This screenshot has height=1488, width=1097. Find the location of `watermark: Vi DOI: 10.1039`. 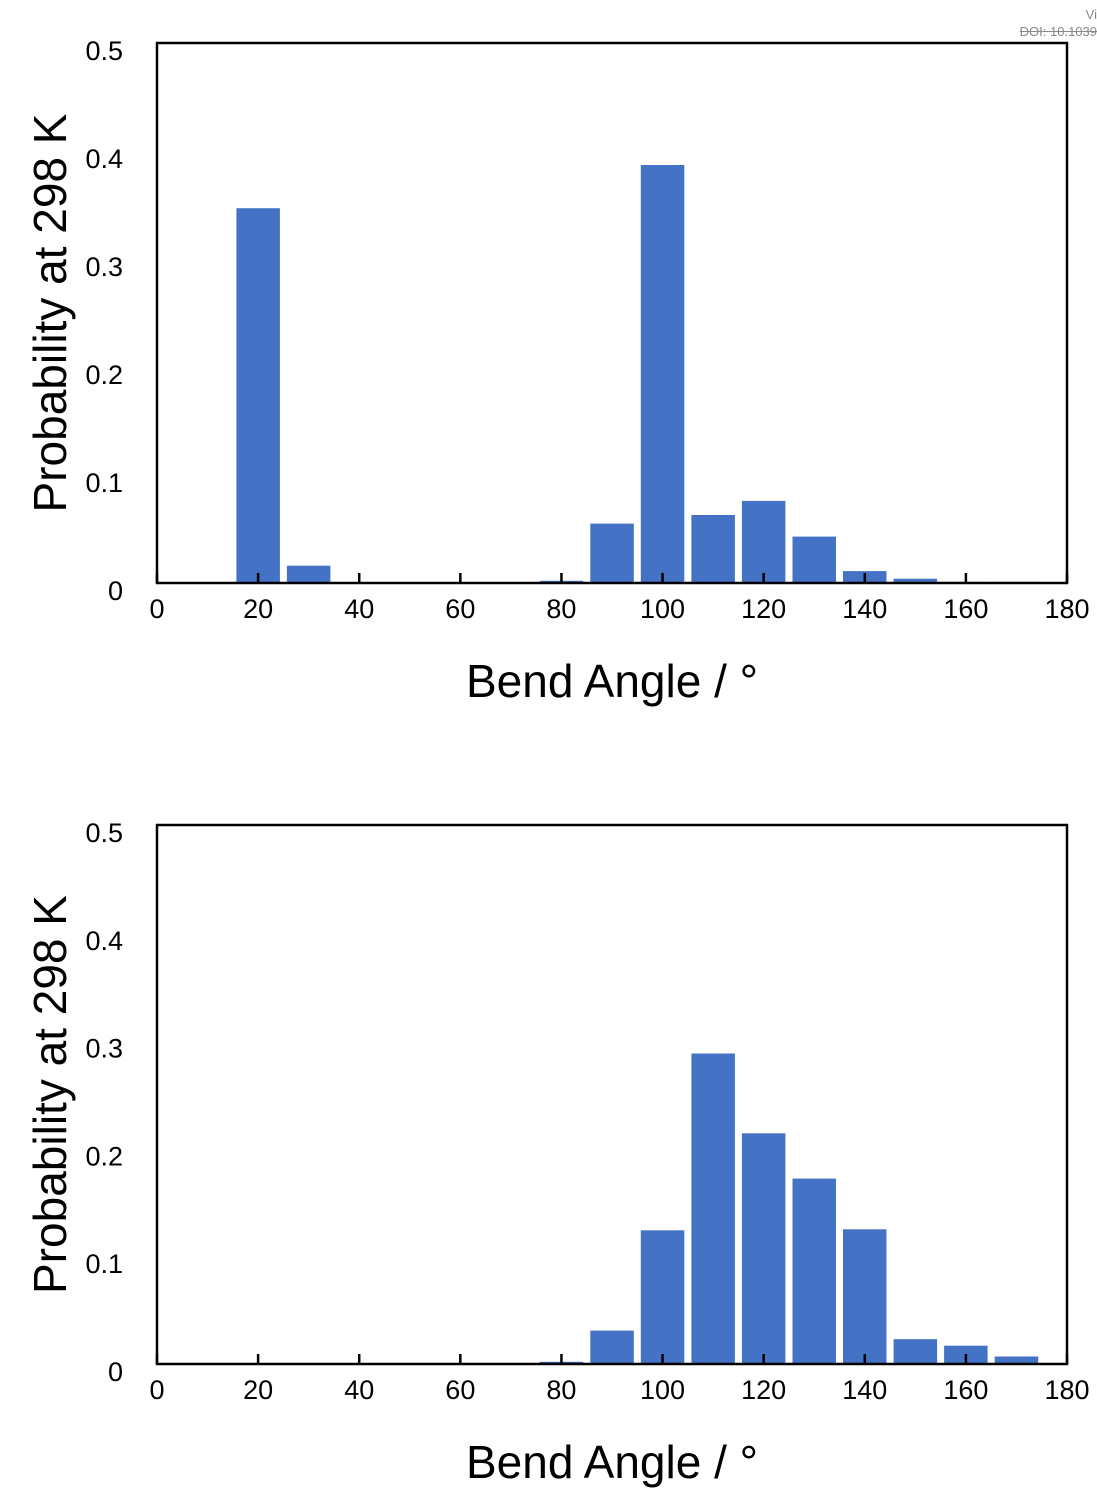

watermark: Vi DOI: 10.1039 is located at coordinates (1037, 23).